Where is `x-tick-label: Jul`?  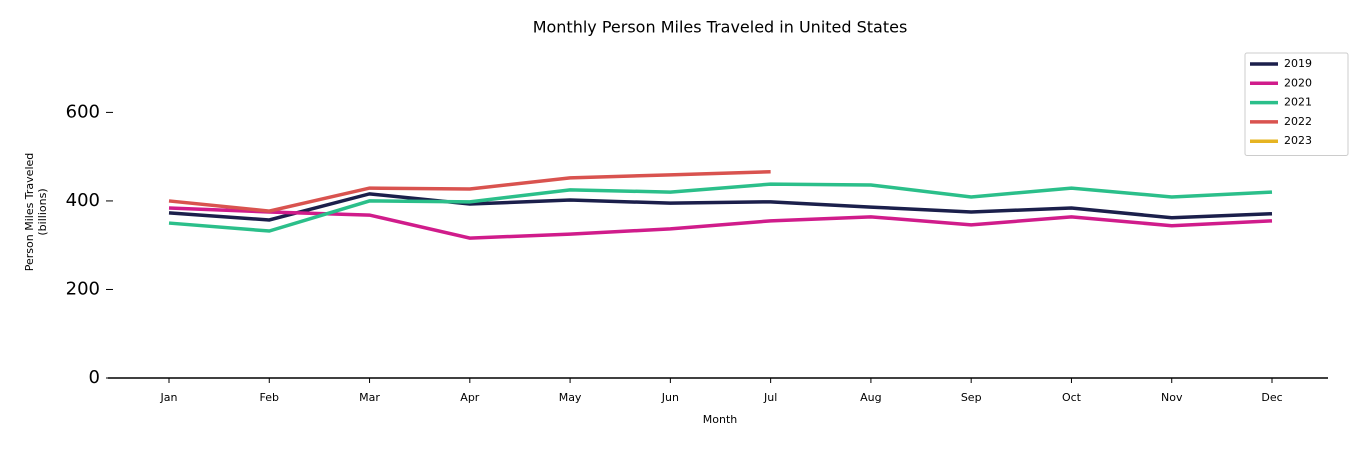 x-tick-label: Jul is located at coordinates (770, 397).